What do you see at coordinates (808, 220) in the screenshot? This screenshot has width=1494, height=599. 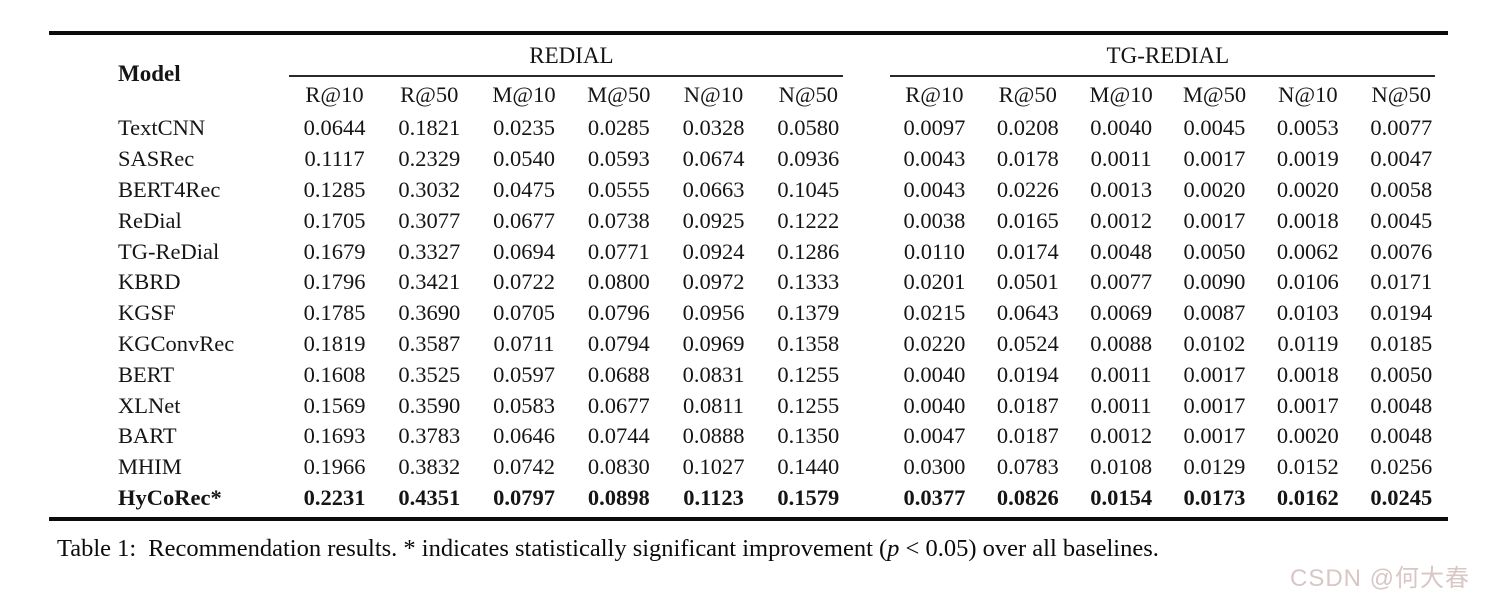 I see `metric-value-cell: 0.1222` at bounding box center [808, 220].